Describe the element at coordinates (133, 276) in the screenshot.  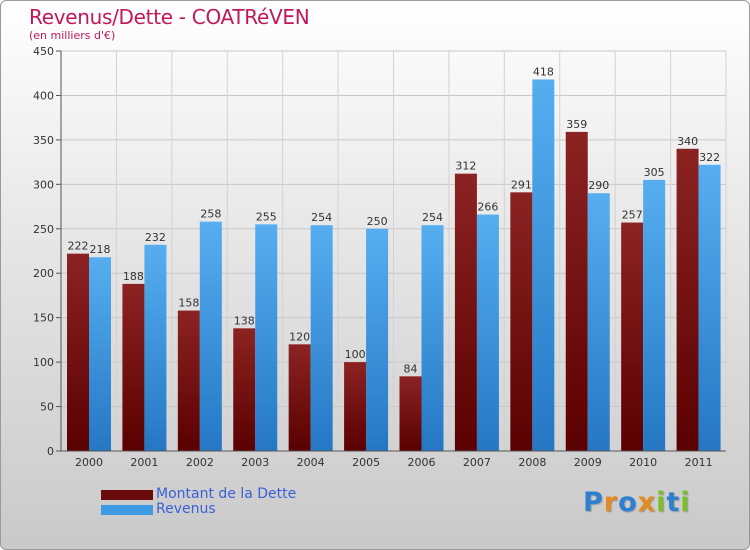
I see `data-label: 188` at that location.